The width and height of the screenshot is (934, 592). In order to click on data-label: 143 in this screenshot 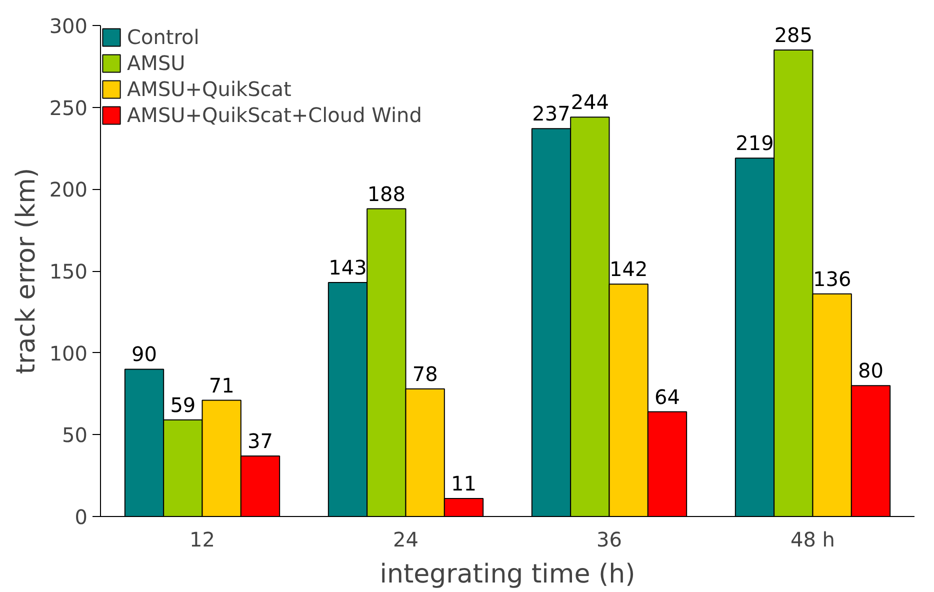, I will do `click(347, 267)`.